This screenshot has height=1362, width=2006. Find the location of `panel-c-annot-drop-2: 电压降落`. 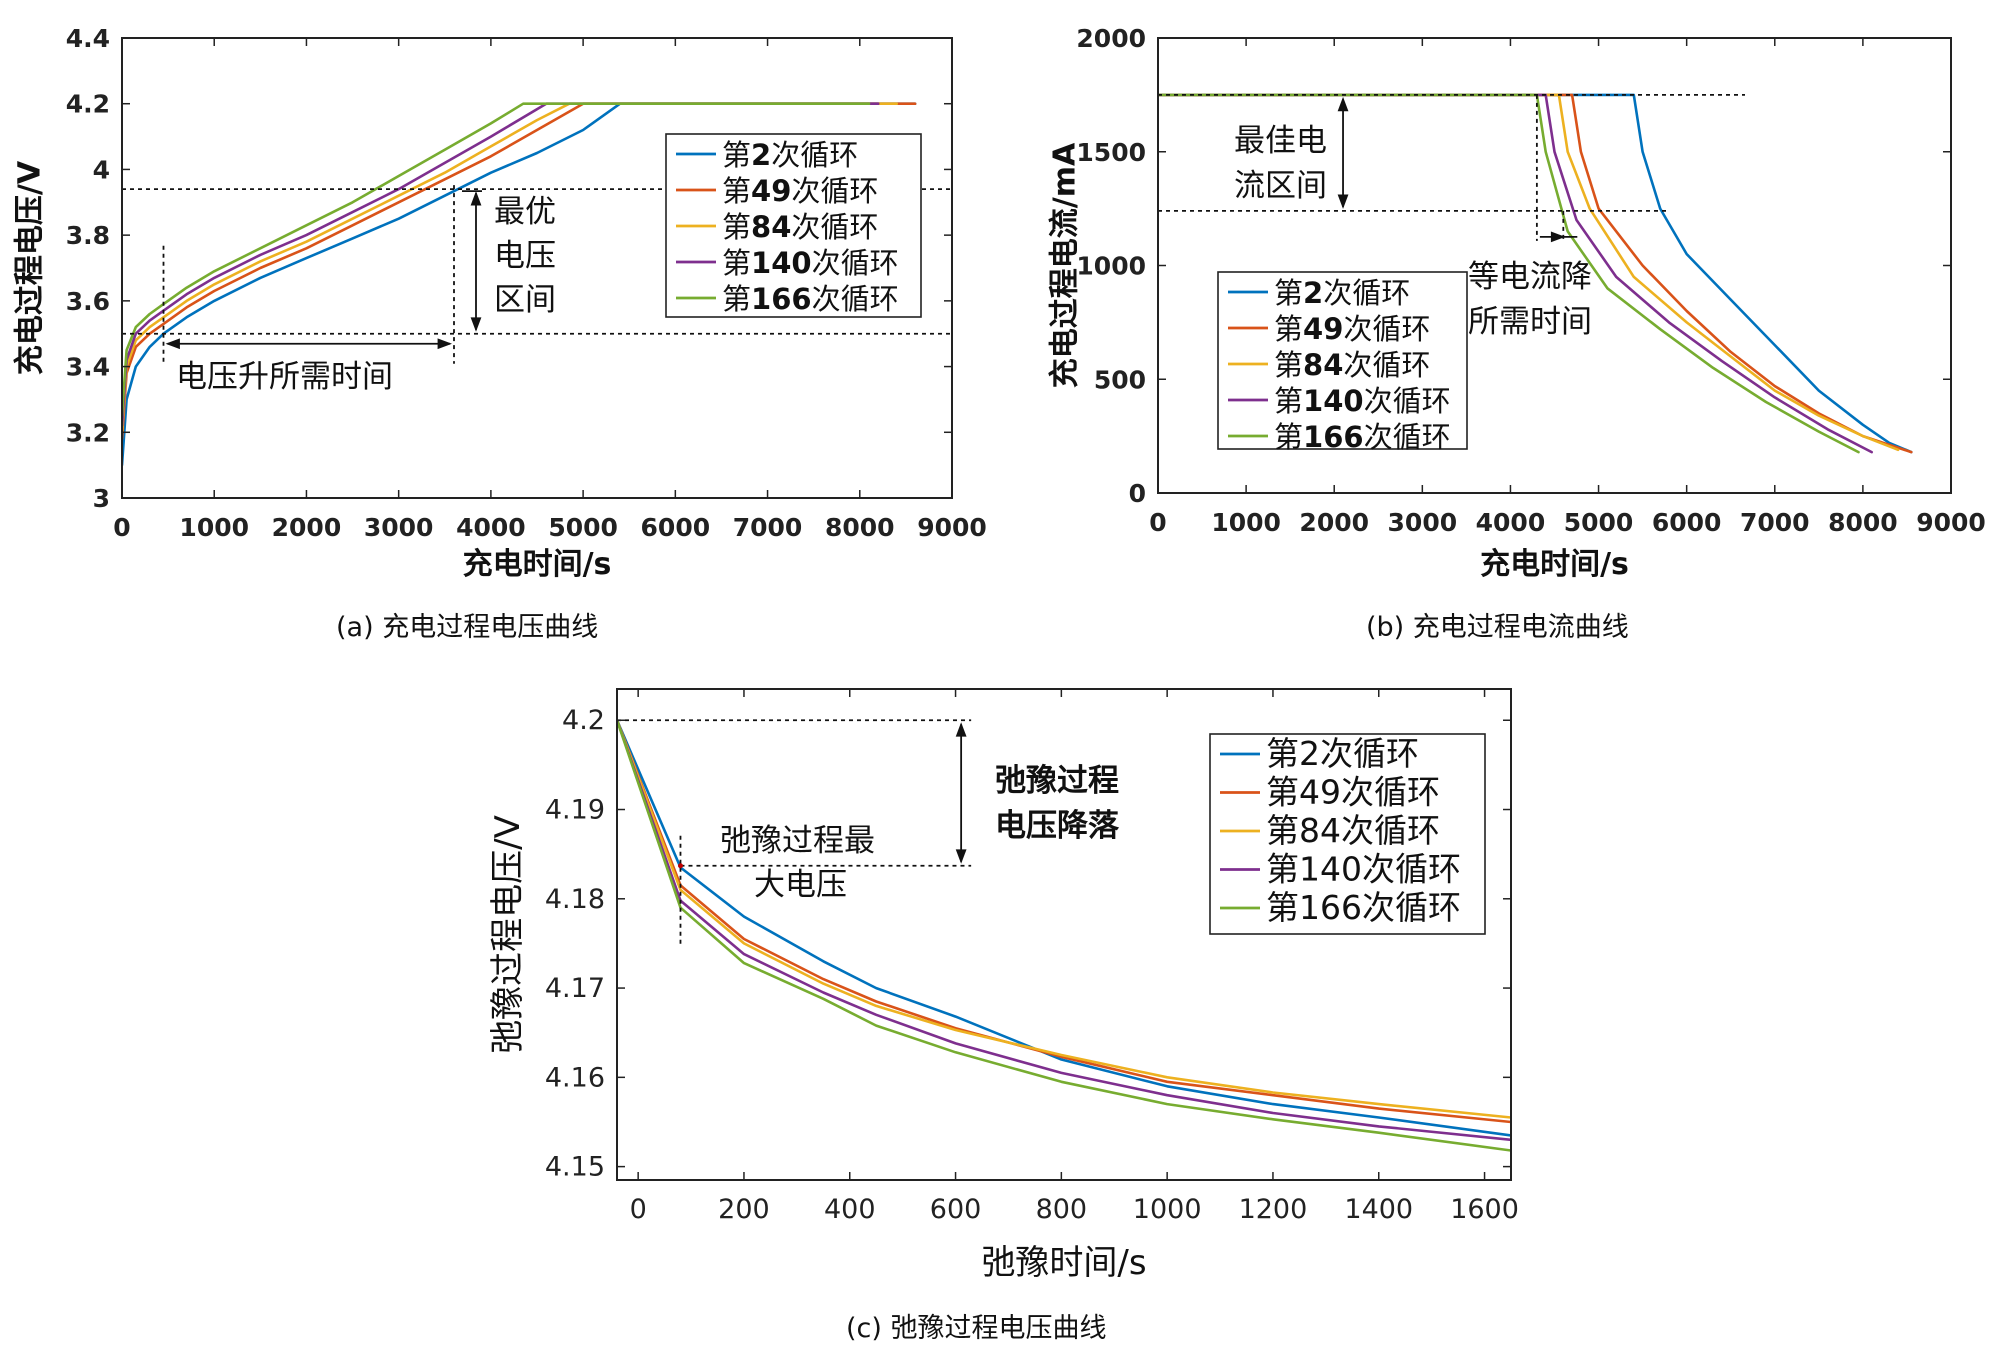

panel-c-annot-drop-2: 电压降落 is located at coordinates (1057, 826).